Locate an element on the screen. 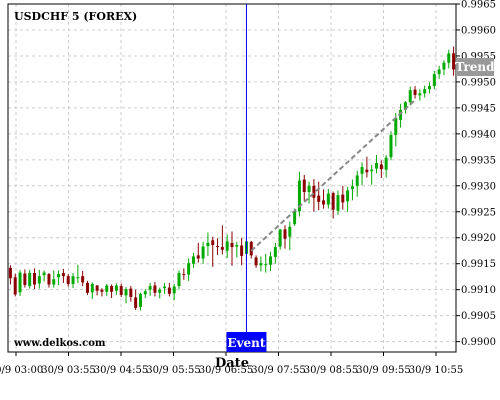 Image resolution: width=500 pixels, height=400 pixels. y-tick-label: 0.9930 is located at coordinates (478, 186).